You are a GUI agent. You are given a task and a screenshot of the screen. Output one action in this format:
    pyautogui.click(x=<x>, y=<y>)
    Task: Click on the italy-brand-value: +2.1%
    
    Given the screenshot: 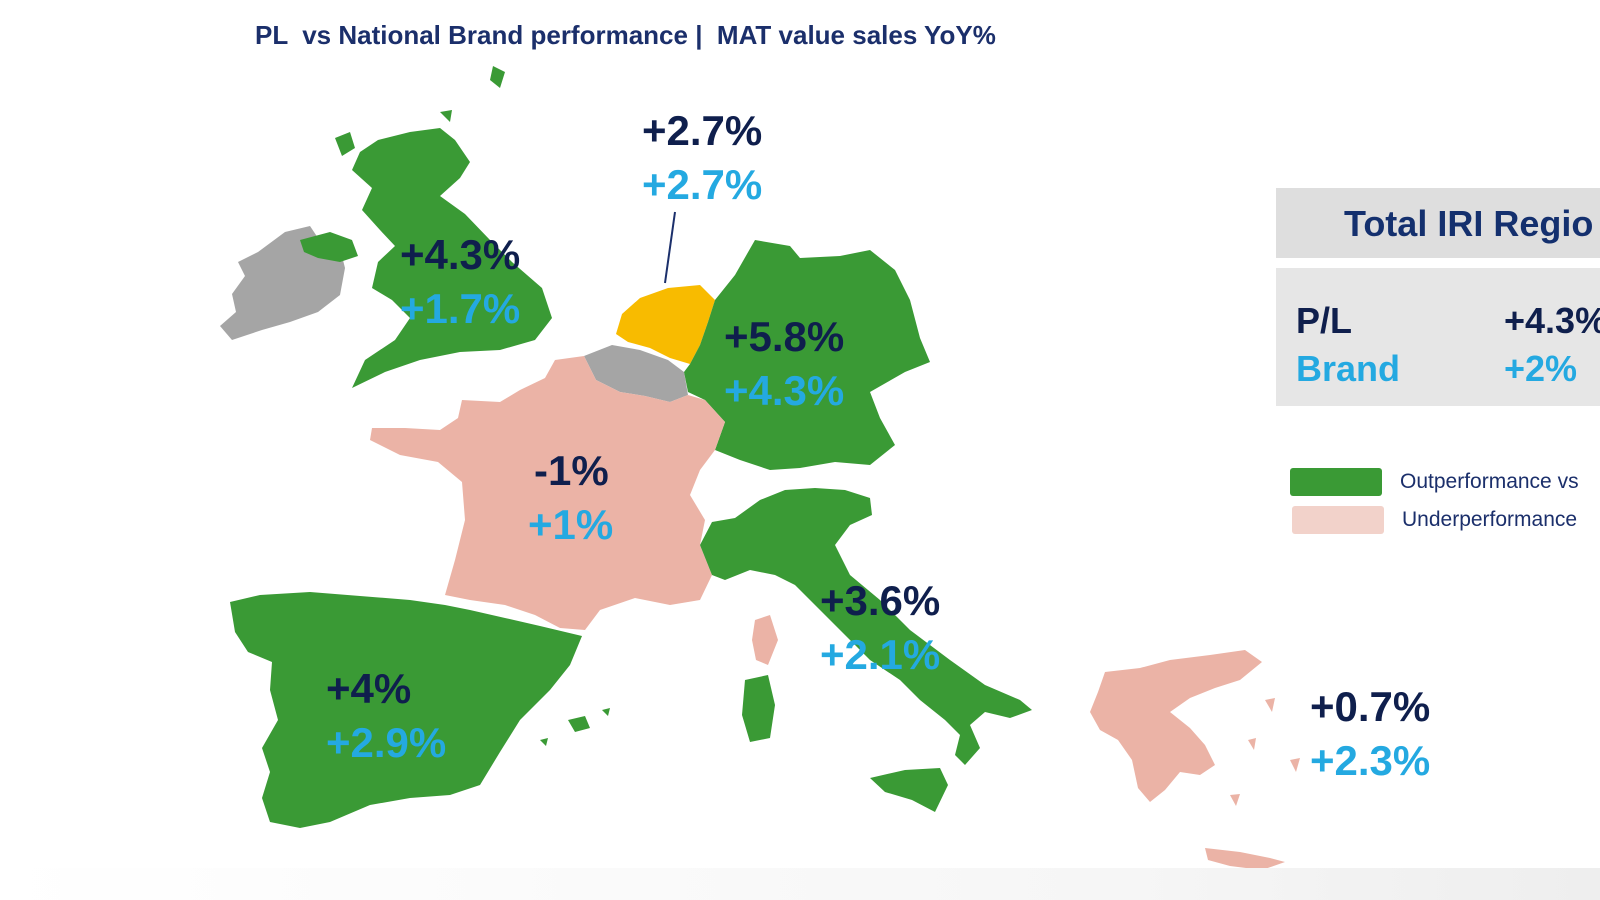 What is the action you would take?
    pyautogui.click(x=880, y=654)
    